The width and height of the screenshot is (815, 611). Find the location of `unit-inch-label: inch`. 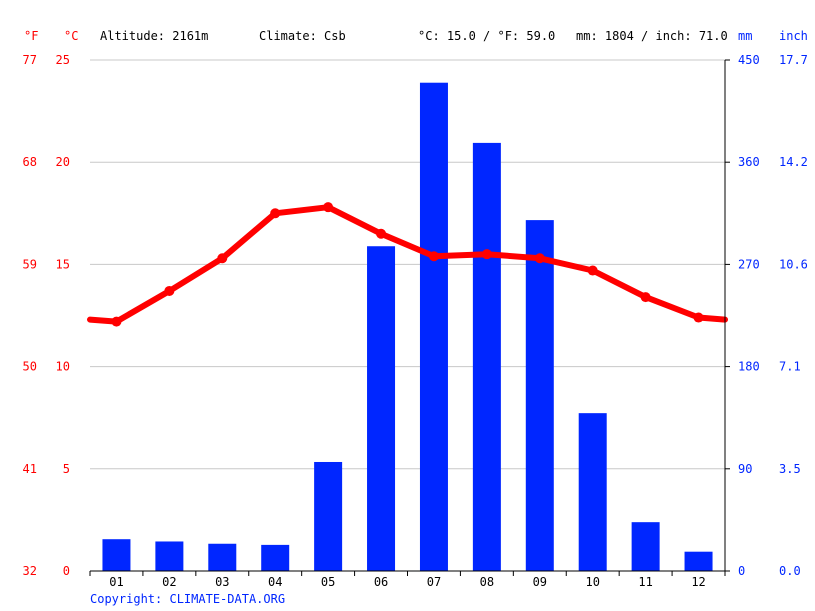

unit-inch-label: inch is located at coordinates (793, 36).